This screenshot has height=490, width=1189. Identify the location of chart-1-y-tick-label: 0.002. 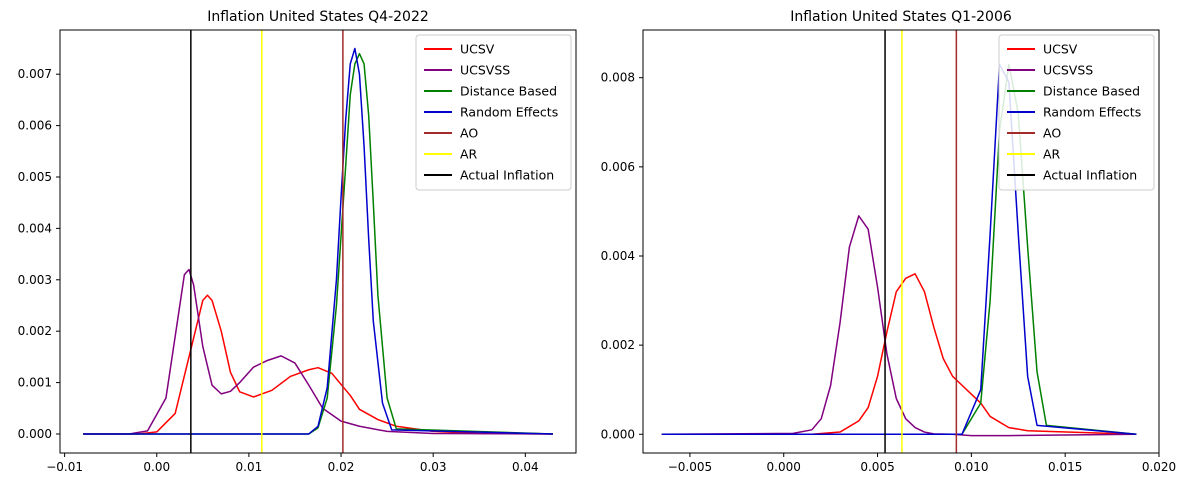
(35, 331).